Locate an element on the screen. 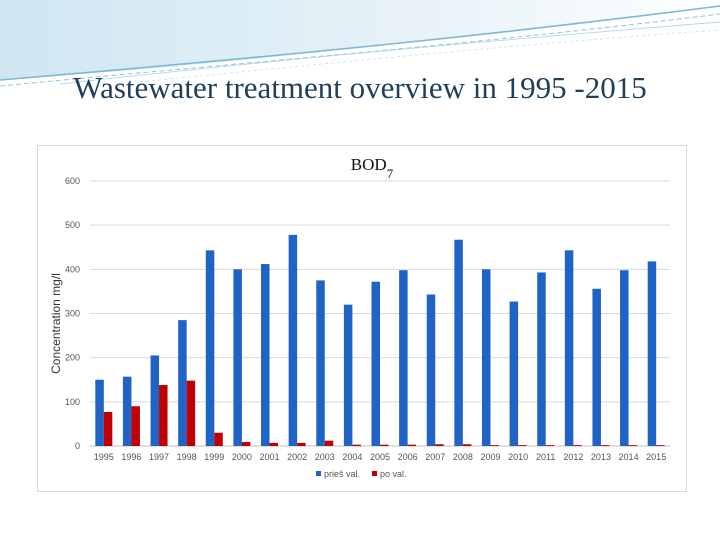  bar-after-2012 is located at coordinates (577, 445).